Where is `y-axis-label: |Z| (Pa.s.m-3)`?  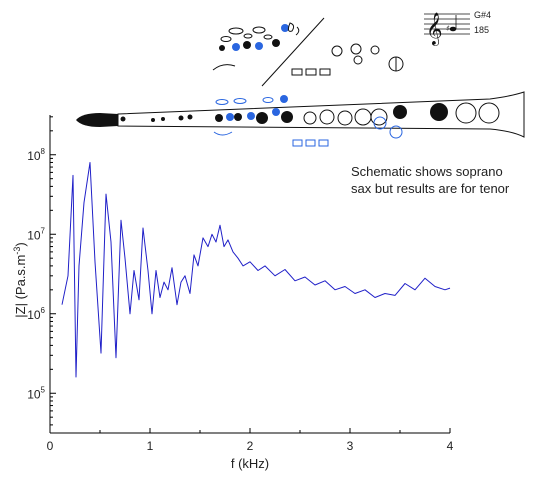
y-axis-label: |Z| (Pa.s.m-3) is located at coordinates (20, 279).